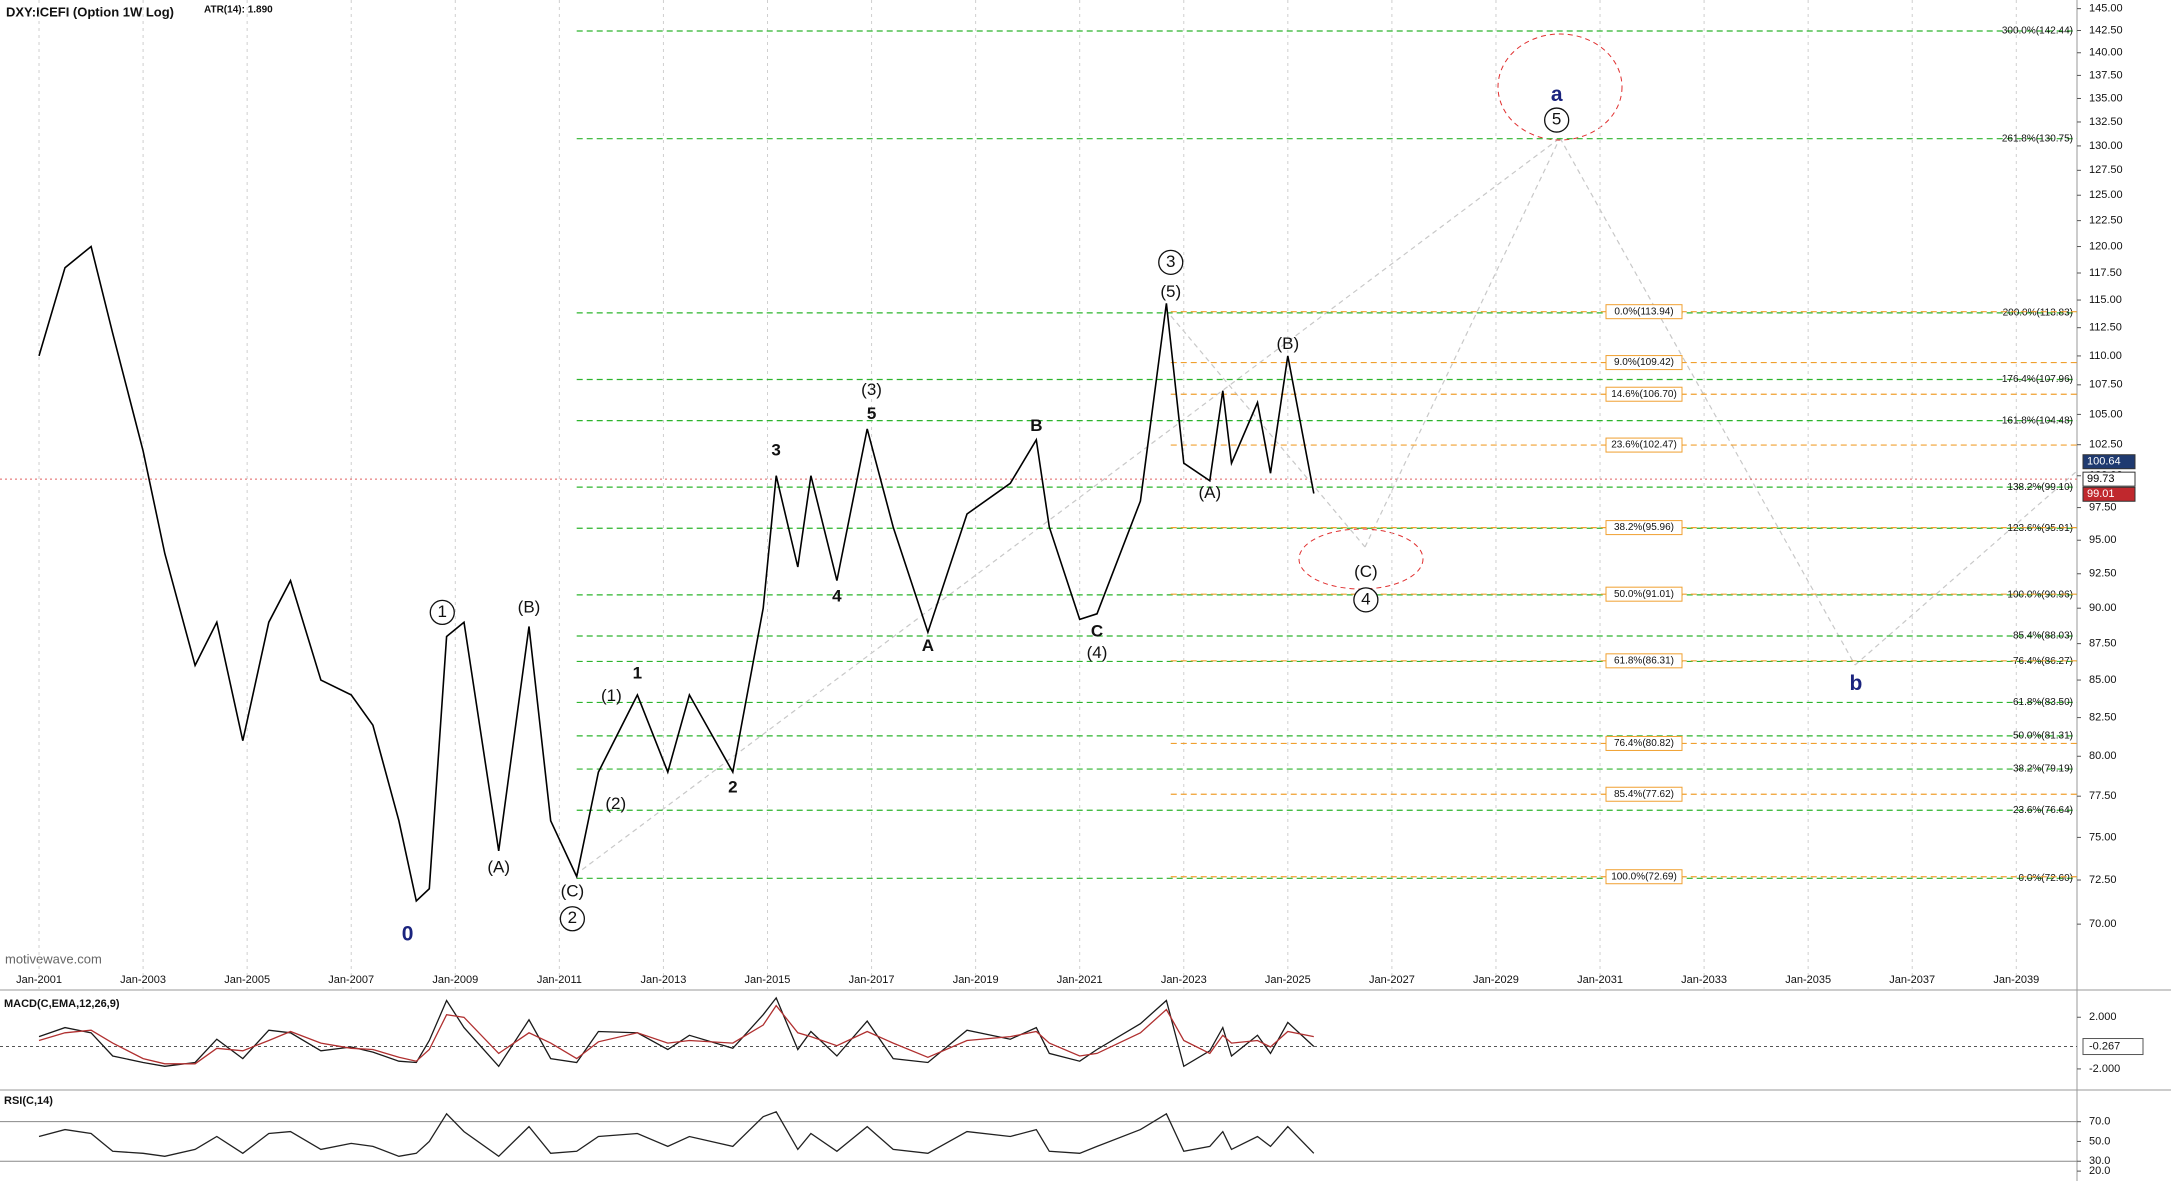  What do you see at coordinates (1097, 631) in the screenshot?
I see `wave-label: C` at bounding box center [1097, 631].